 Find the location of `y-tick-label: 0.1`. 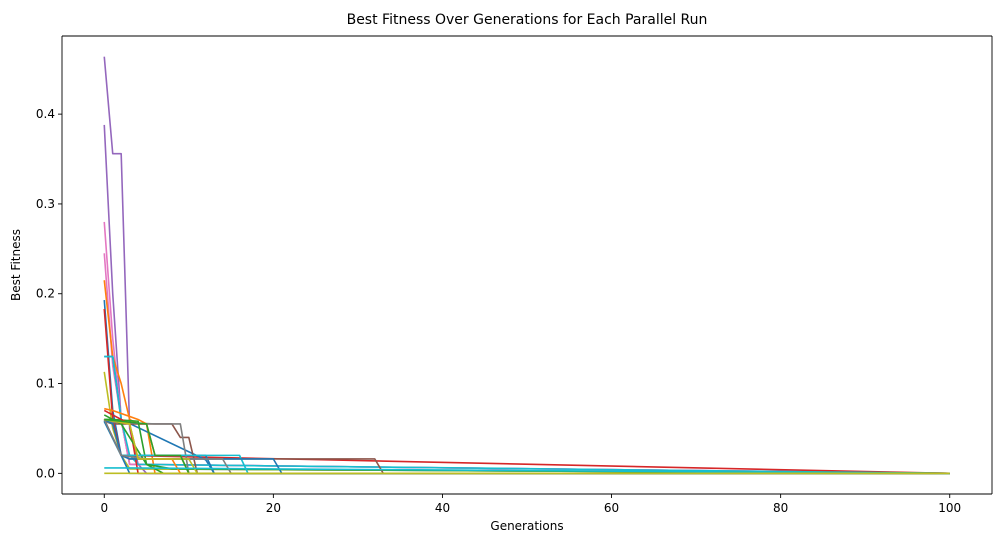

y-tick-label: 0.1 is located at coordinates (45, 384).